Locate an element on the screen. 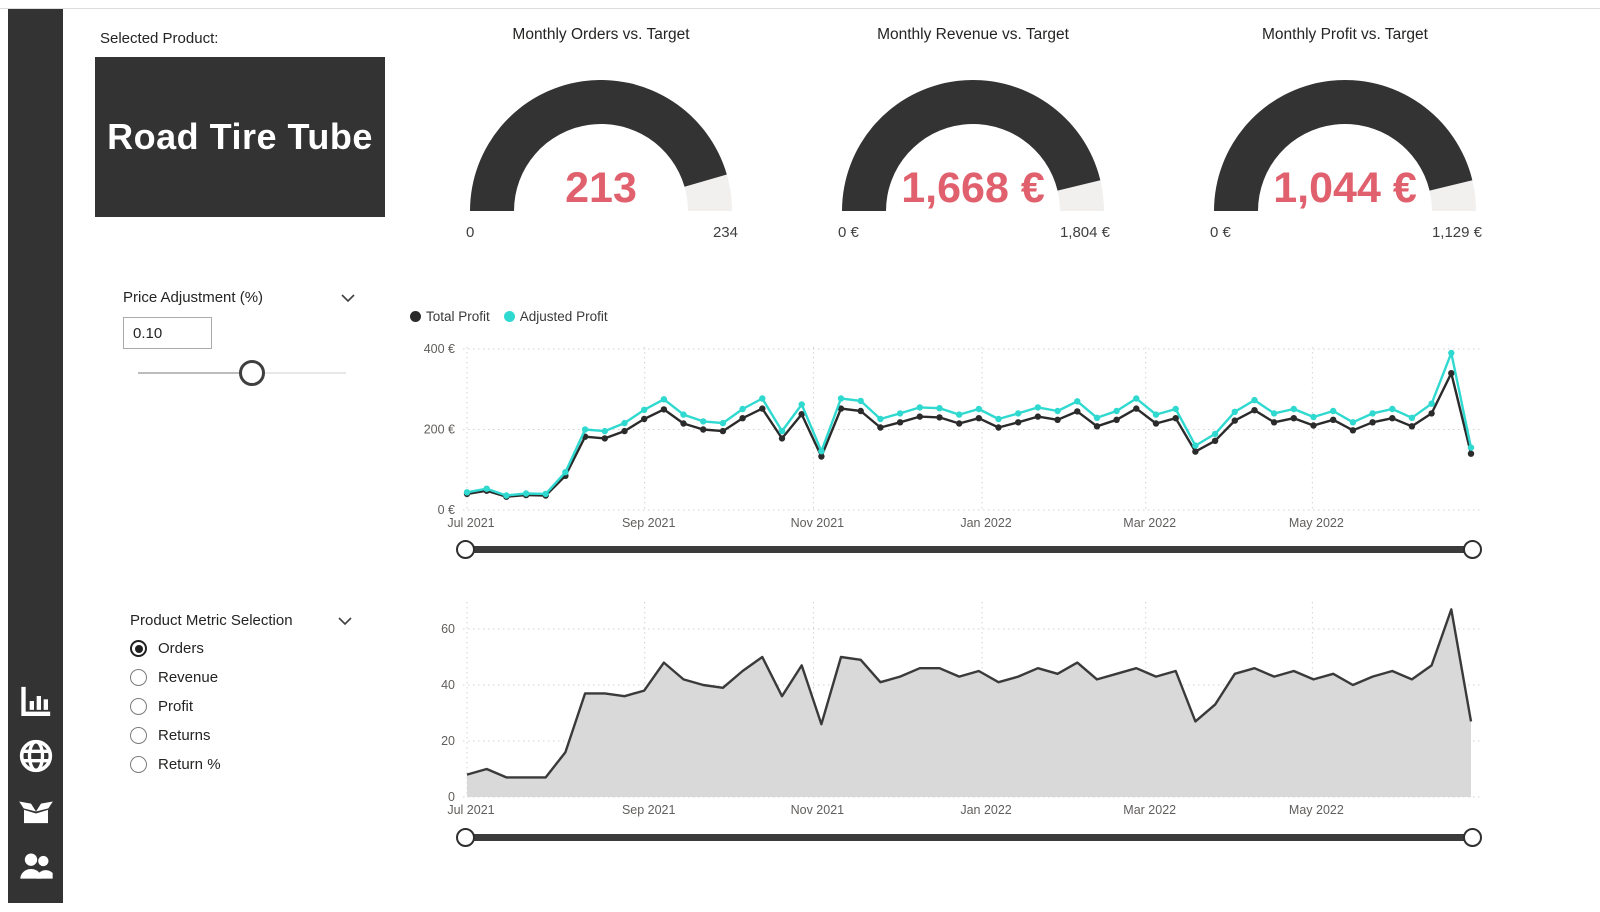 This screenshot has width=1600, height=912. chart-legend: Total Profit Adjusted Profit is located at coordinates (509, 316).